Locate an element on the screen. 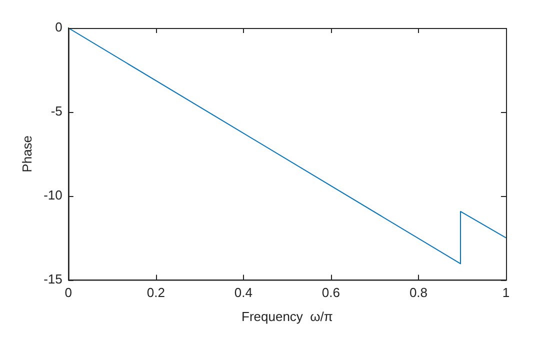 Image resolution: width=560 pixels, height=337 pixels. y-tick-label: 0 is located at coordinates (58, 27).